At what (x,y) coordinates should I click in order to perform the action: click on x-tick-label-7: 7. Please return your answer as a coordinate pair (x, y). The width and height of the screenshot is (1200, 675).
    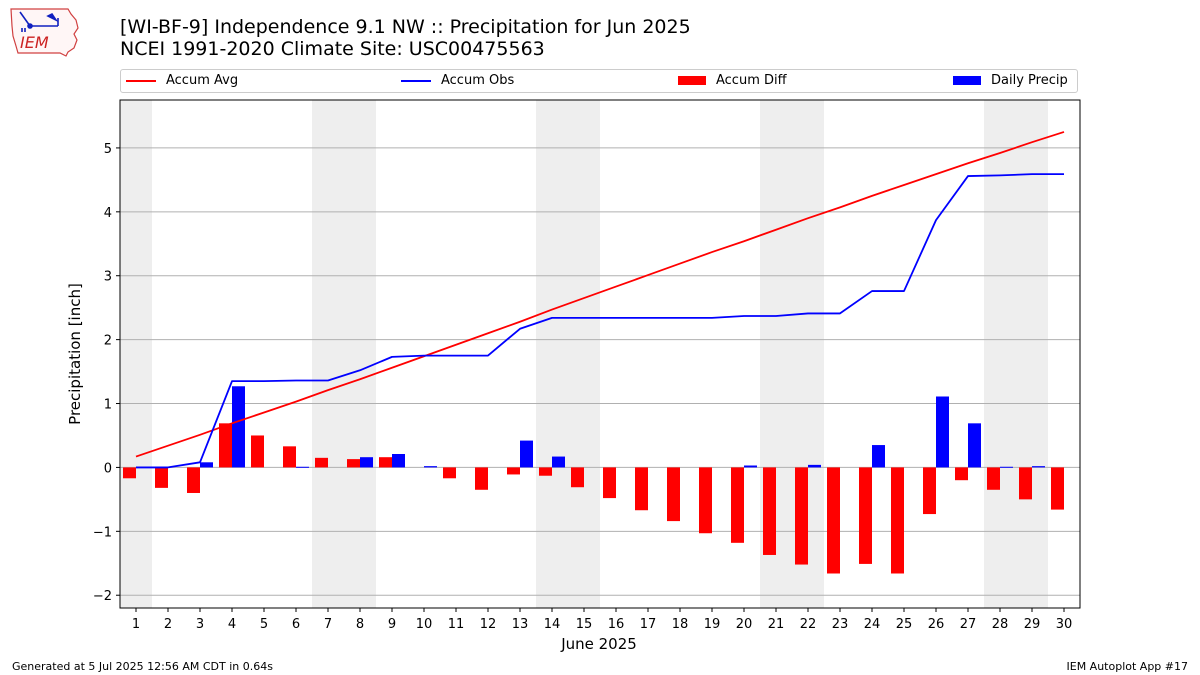
    Looking at the image, I should click on (328, 624).